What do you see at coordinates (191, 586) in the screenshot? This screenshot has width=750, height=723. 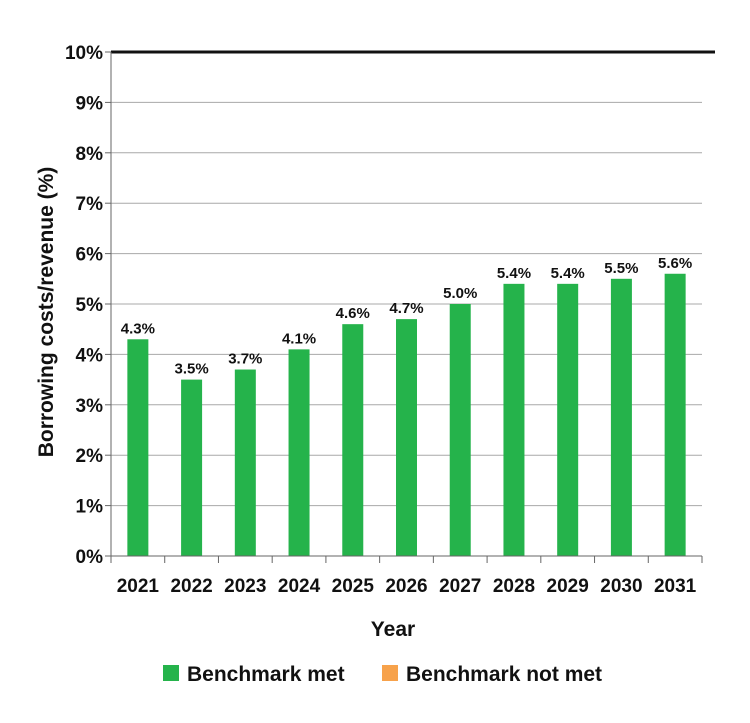 I see `x-tick-label-2022: 2022` at bounding box center [191, 586].